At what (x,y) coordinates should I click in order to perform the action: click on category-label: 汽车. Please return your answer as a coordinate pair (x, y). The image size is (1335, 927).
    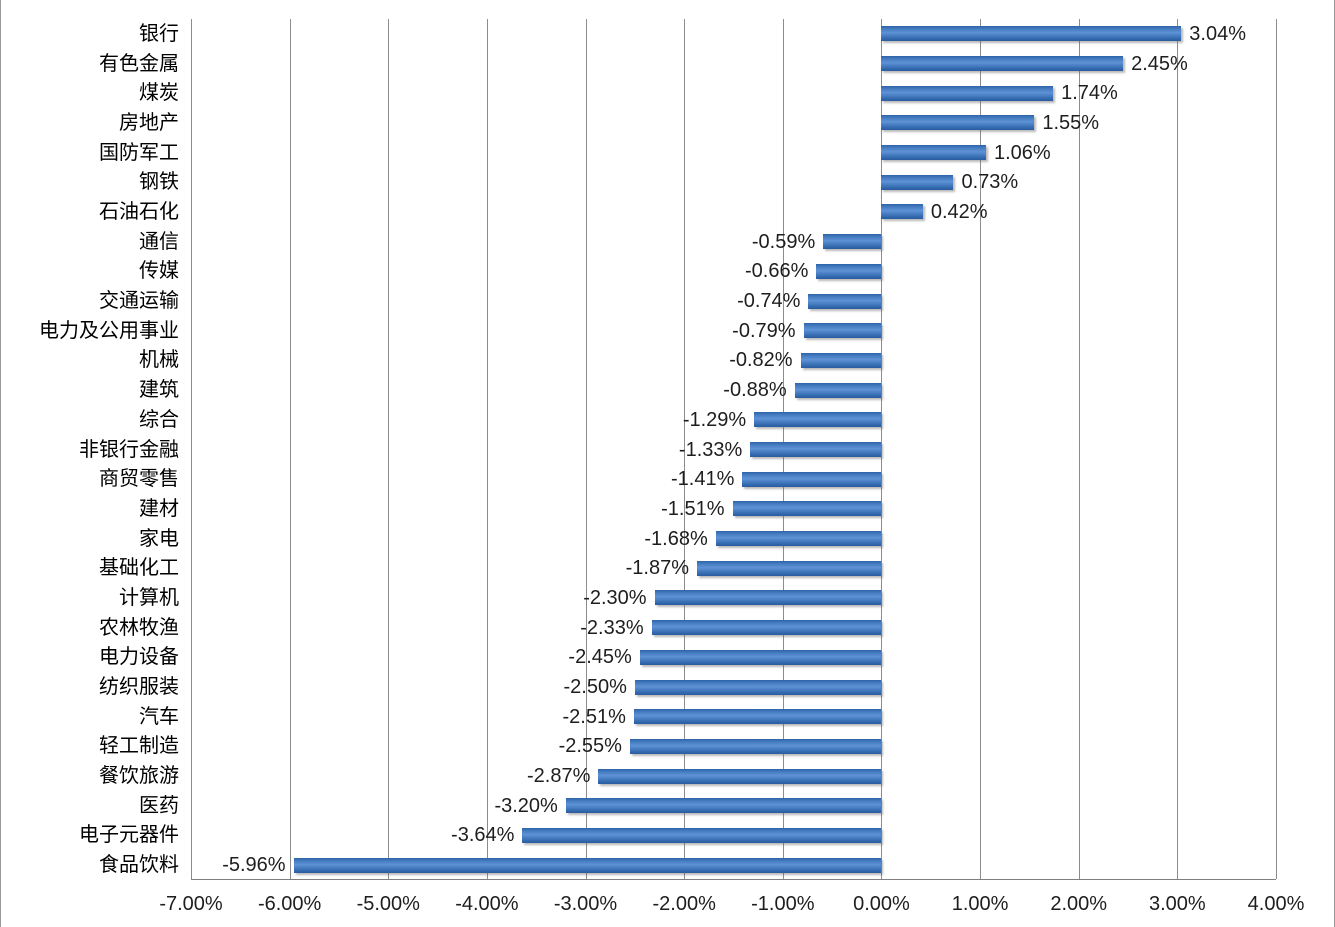
    Looking at the image, I should click on (159, 716).